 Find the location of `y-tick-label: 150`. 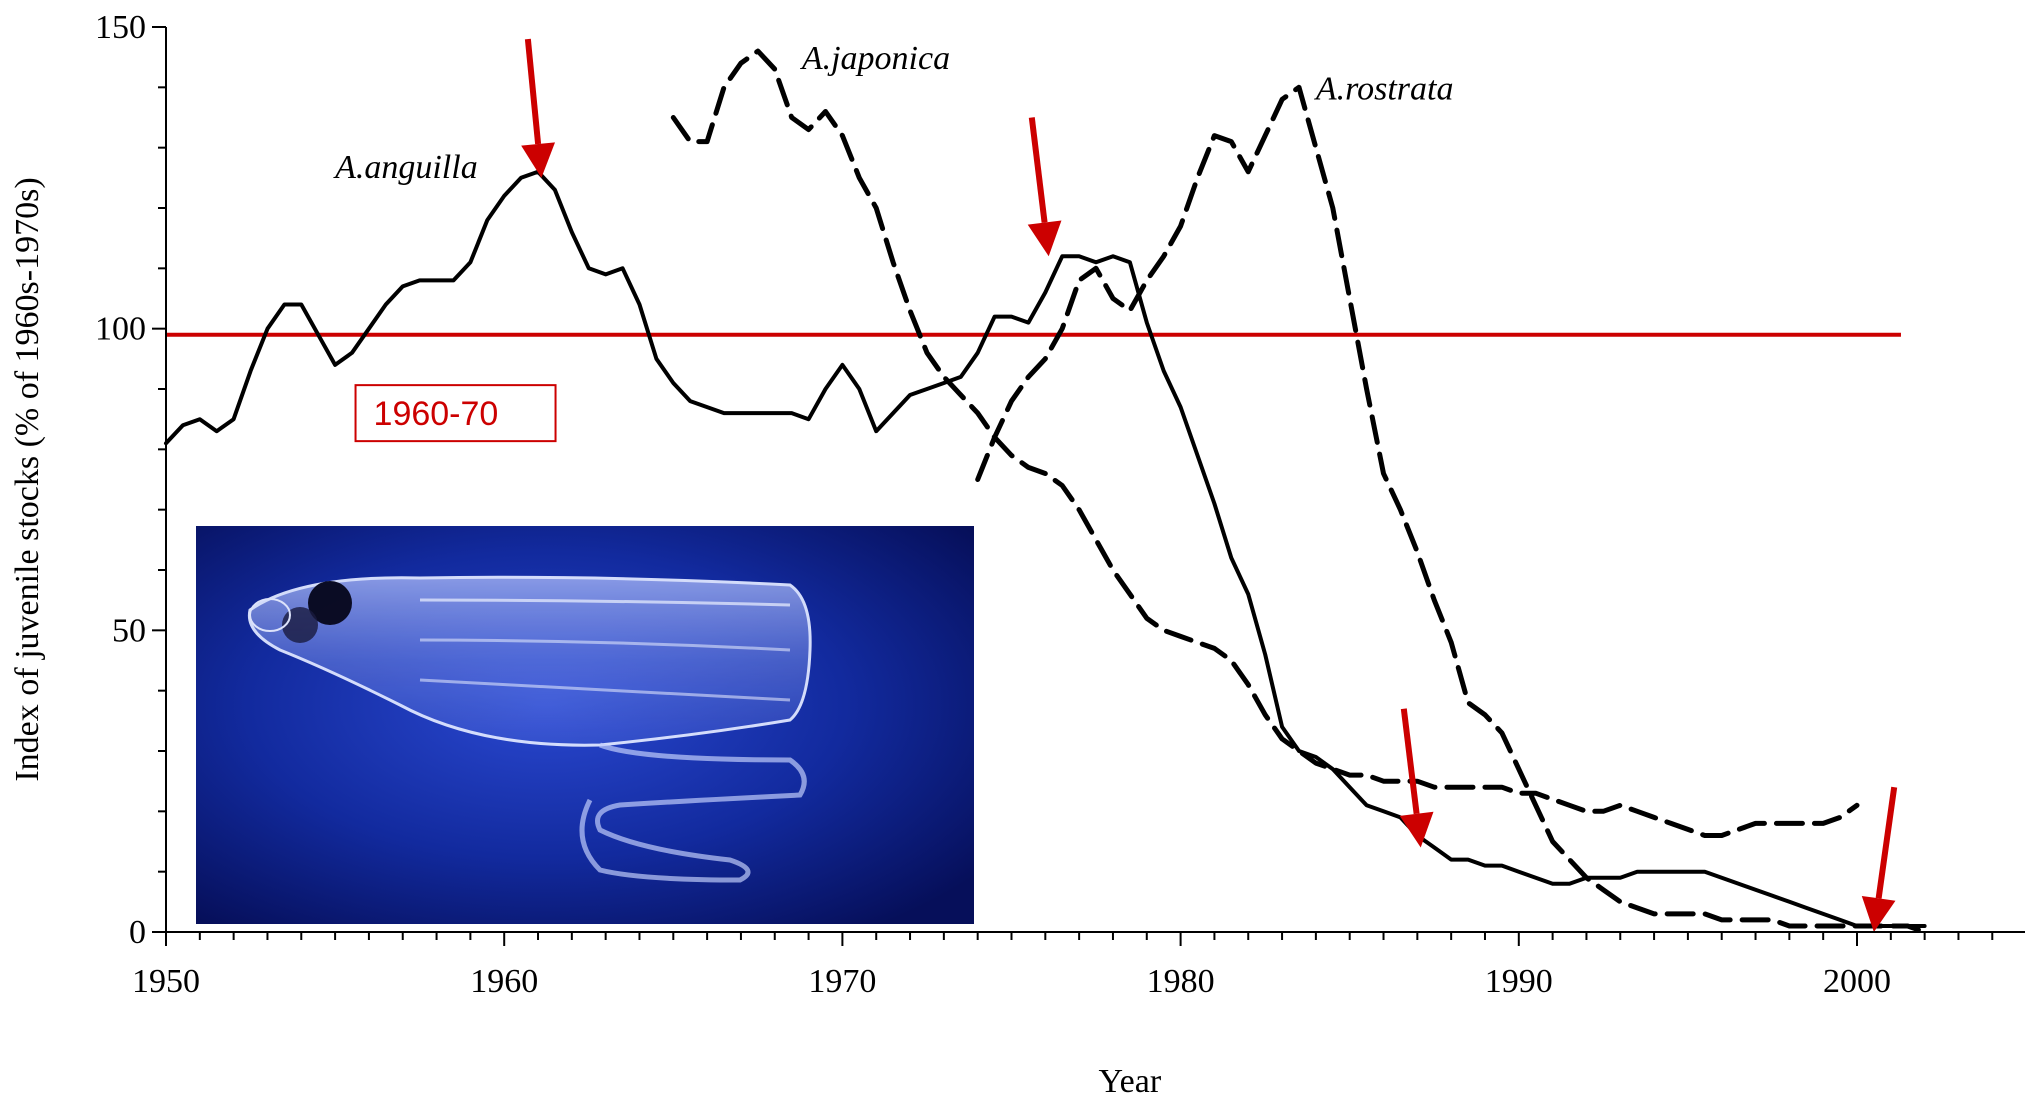

y-tick-label: 150 is located at coordinates (120, 27).